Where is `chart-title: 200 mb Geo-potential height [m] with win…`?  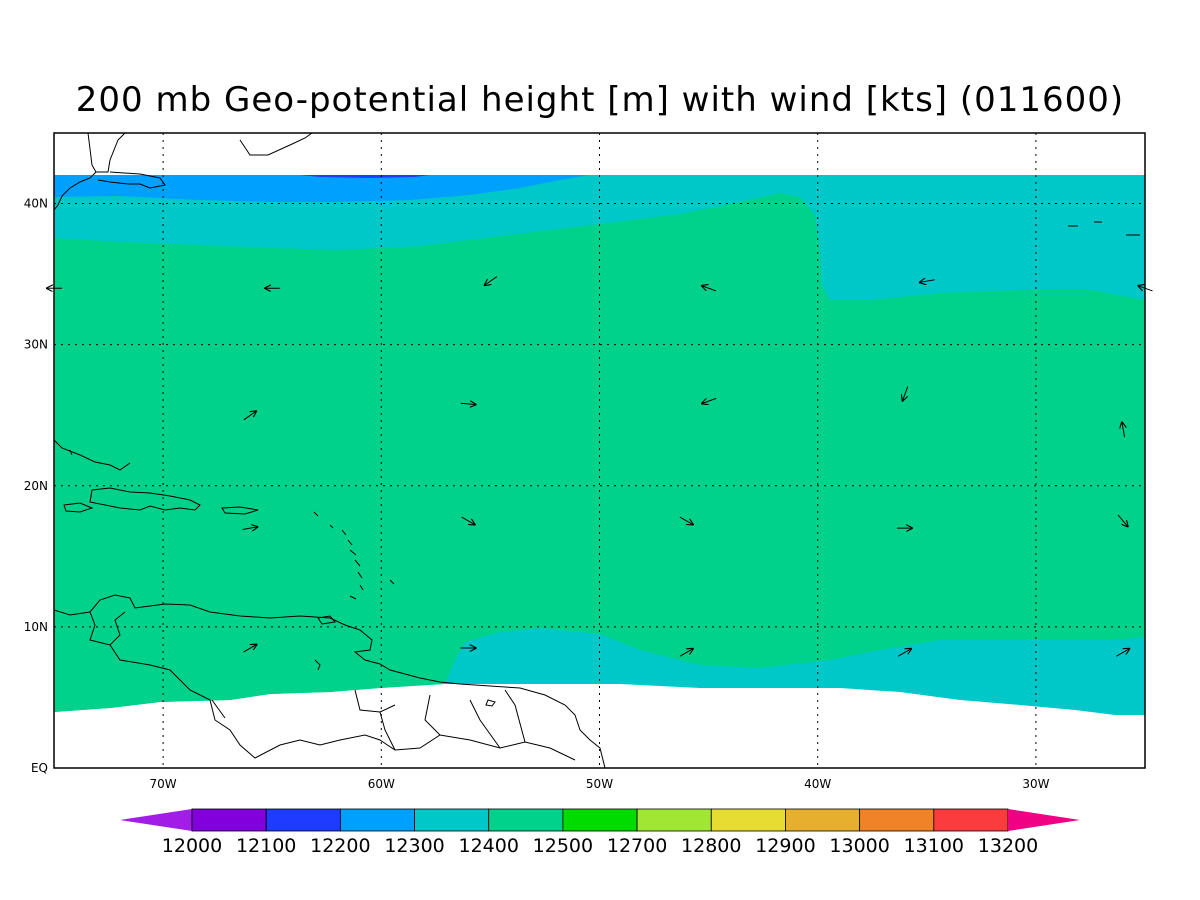 chart-title: 200 mb Geo-potential height [m] with win… is located at coordinates (600, 100).